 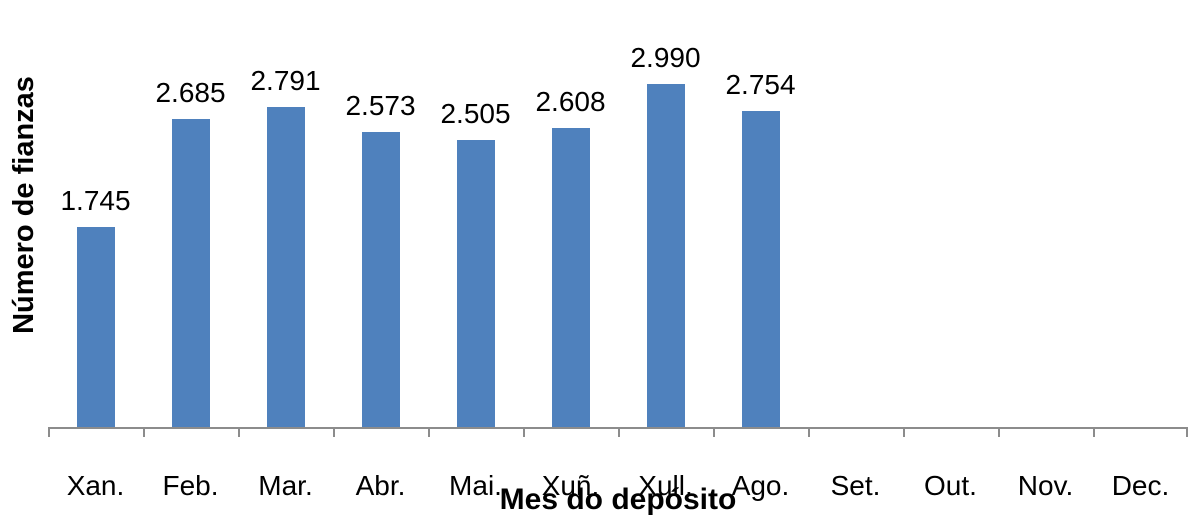 I want to click on category-label: Nov., so click(x=1045, y=485).